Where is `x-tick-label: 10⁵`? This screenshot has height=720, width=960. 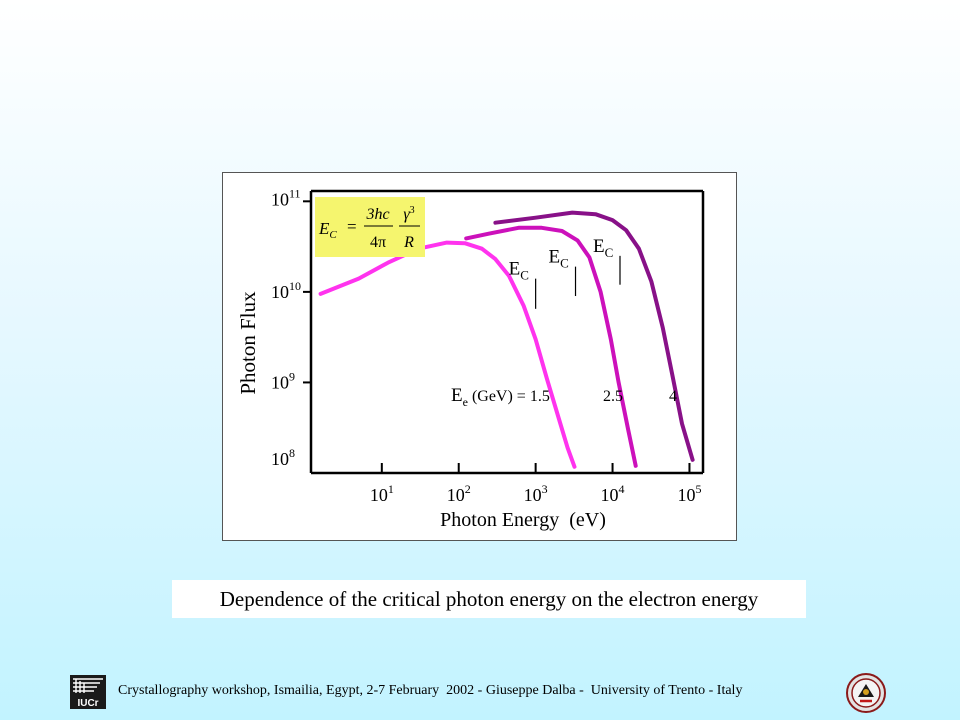 x-tick-label: 10⁵ is located at coordinates (689, 493).